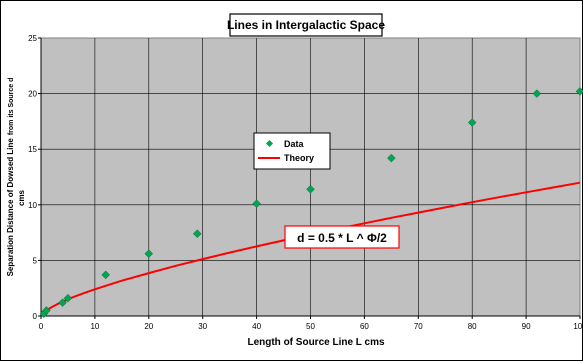 This screenshot has width=583, height=361. Describe the element at coordinates (21, 197) in the screenshot. I see `y-axis-title-unit: cms` at that location.